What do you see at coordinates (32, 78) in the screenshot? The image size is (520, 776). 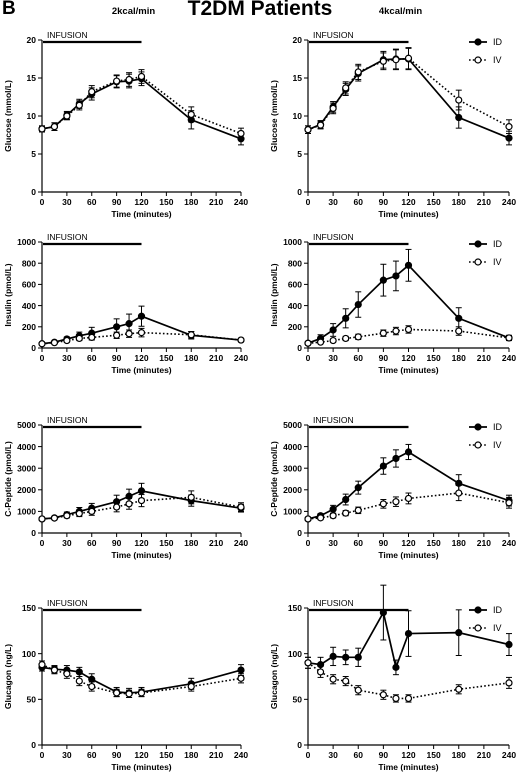 I see `y-tick-label: 15` at bounding box center [32, 78].